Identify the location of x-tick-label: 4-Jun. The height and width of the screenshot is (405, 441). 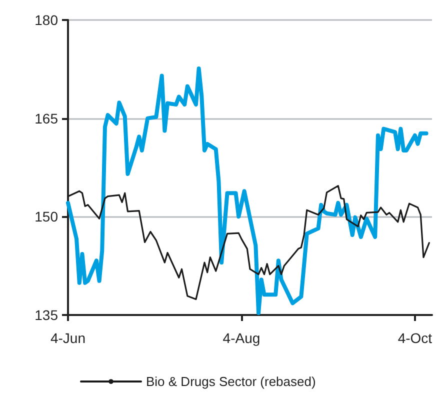
(68, 338).